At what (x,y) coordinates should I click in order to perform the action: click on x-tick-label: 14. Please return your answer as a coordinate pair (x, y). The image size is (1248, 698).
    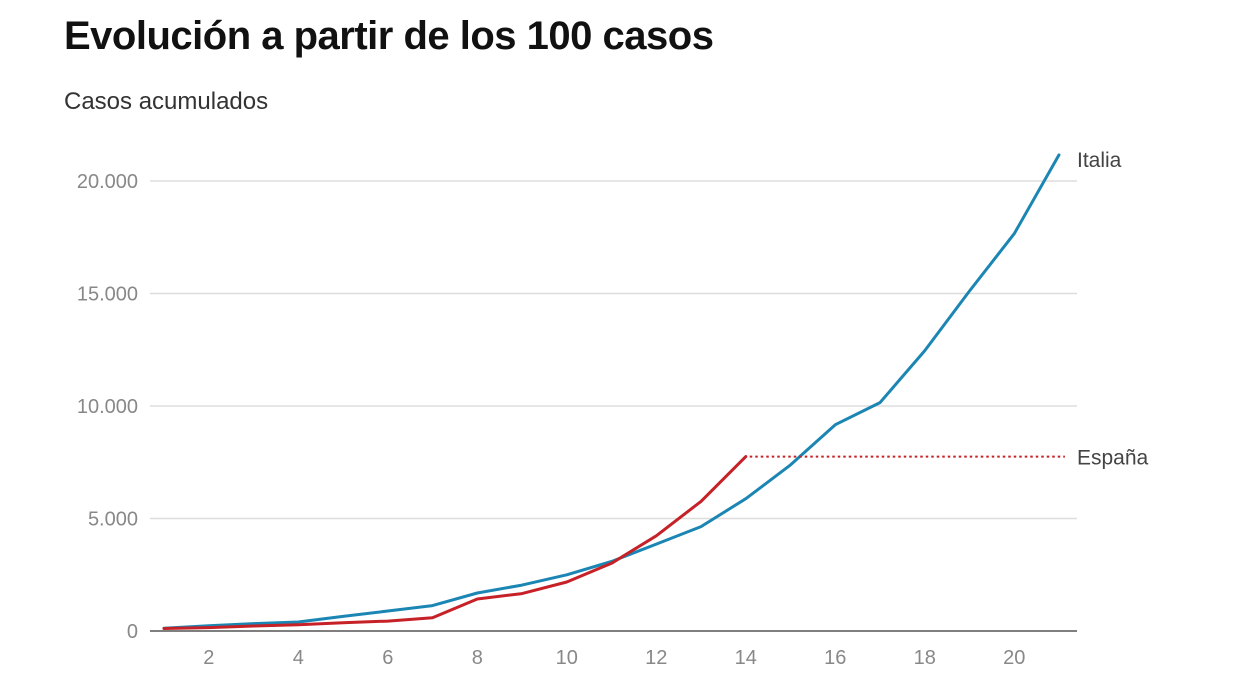
    Looking at the image, I should click on (746, 658).